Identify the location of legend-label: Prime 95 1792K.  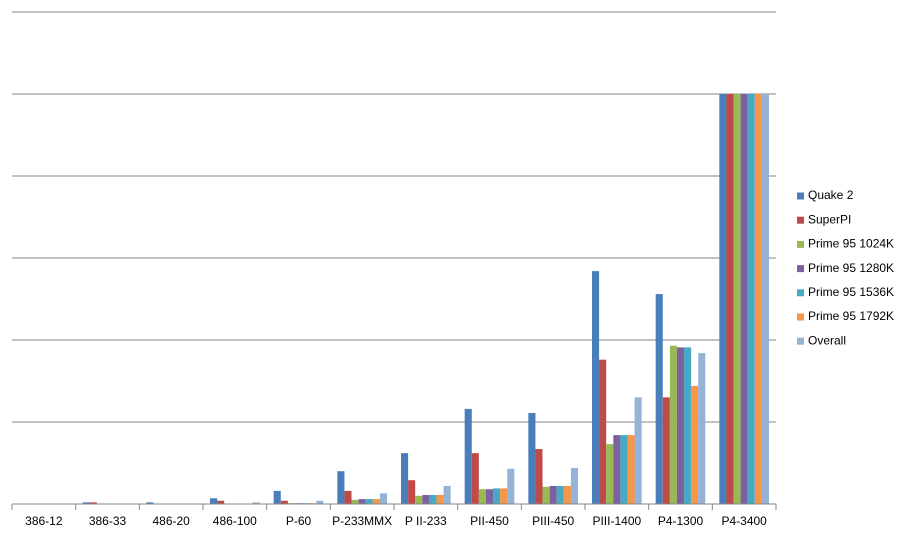
(851, 316).